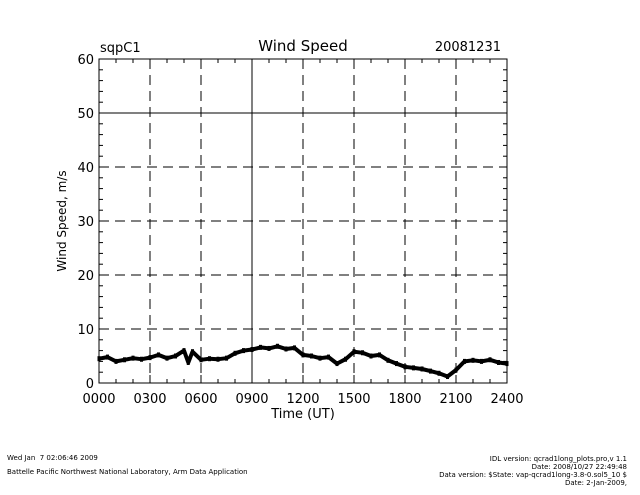  What do you see at coordinates (52, 458) in the screenshot?
I see `footer-timestamp: Wed Jan 7 02:06:46 2009` at bounding box center [52, 458].